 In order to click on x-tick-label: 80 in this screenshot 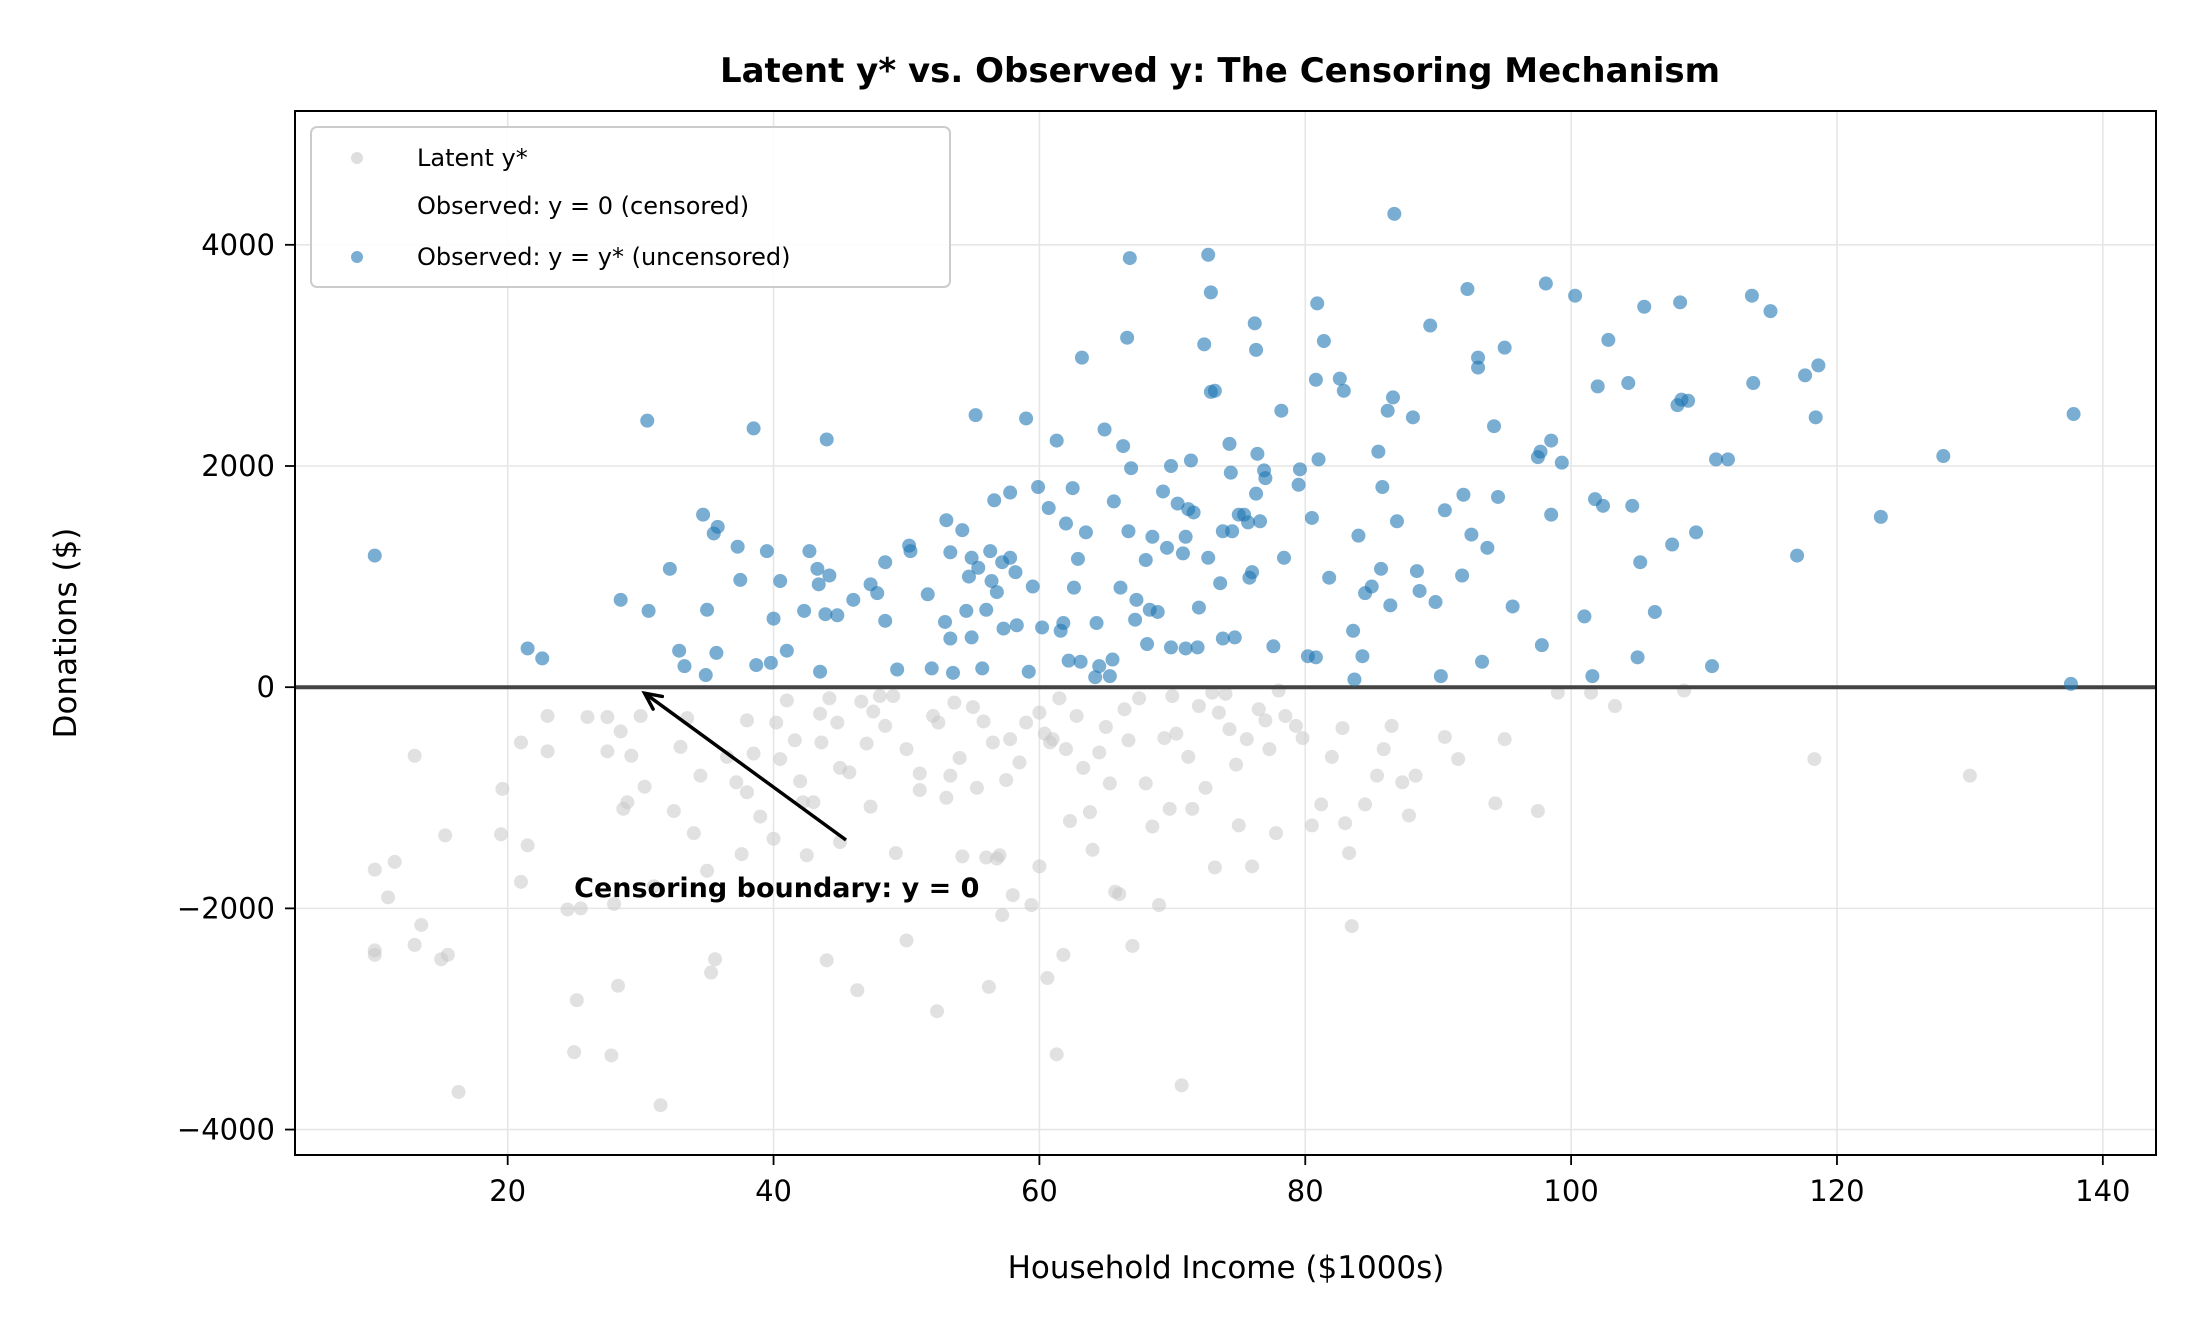, I will do `click(1305, 1191)`.